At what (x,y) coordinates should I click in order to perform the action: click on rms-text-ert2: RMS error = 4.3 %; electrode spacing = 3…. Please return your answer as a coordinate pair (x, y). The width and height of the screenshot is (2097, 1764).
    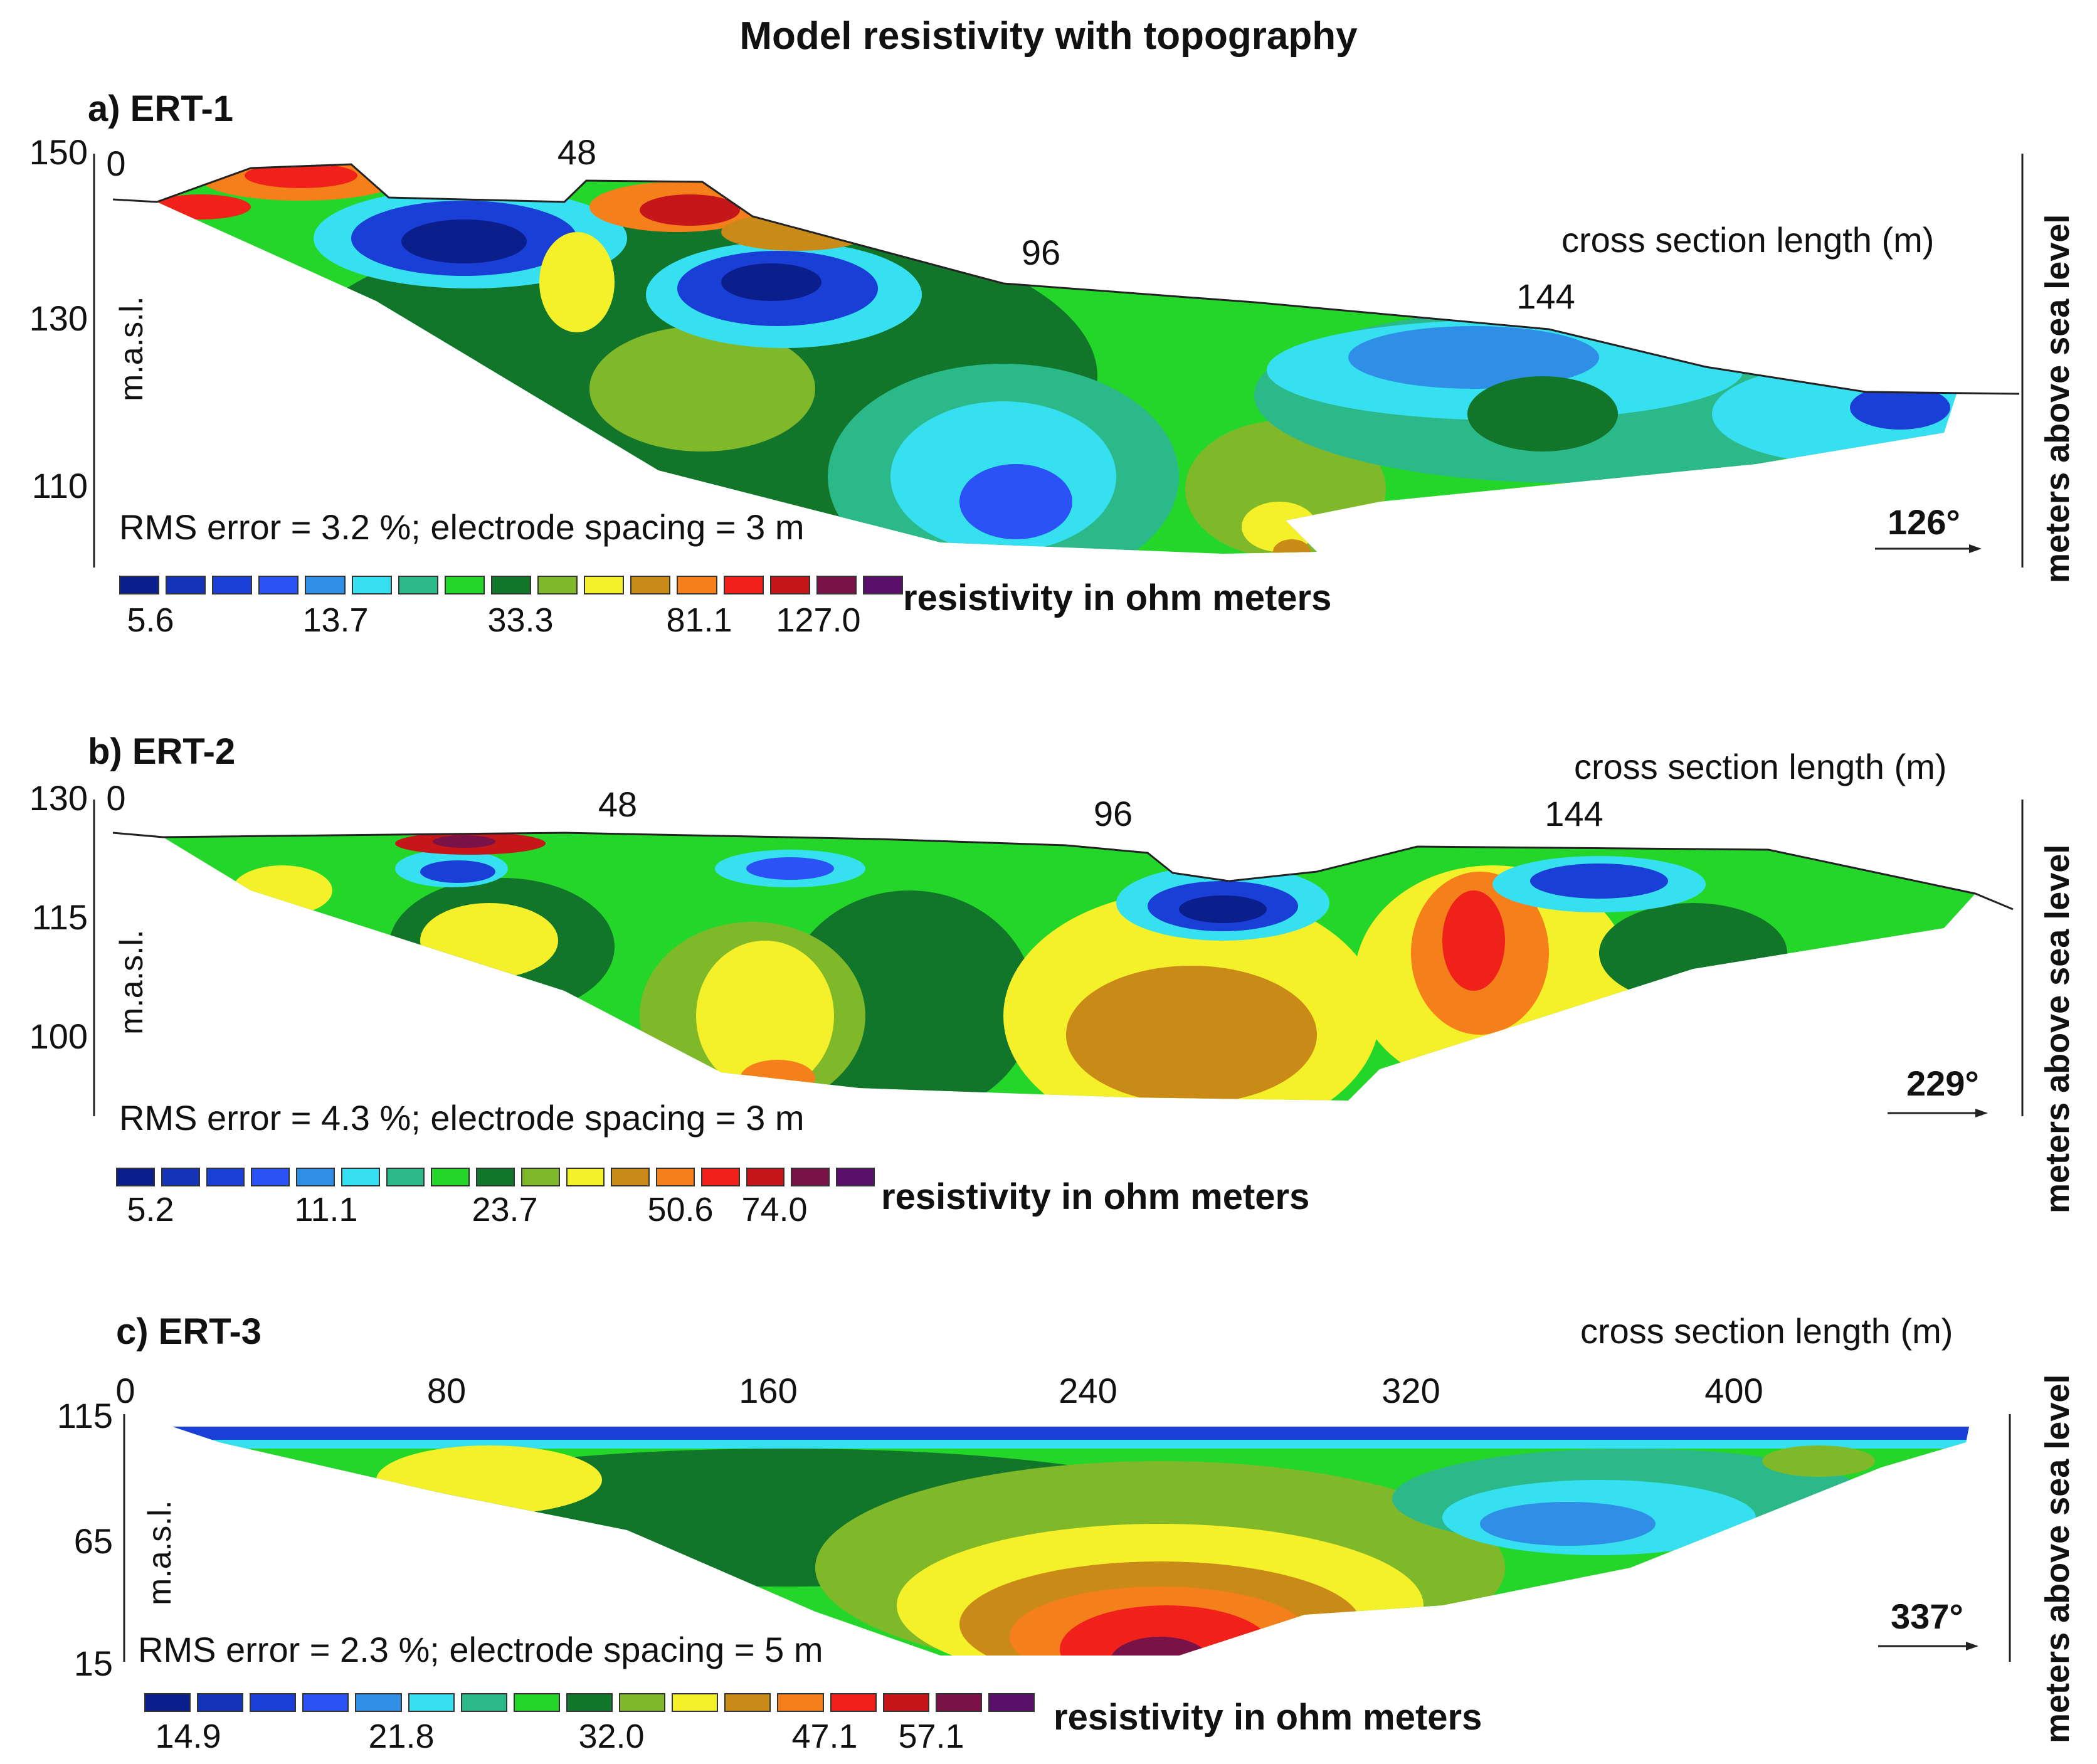
    Looking at the image, I should click on (462, 1118).